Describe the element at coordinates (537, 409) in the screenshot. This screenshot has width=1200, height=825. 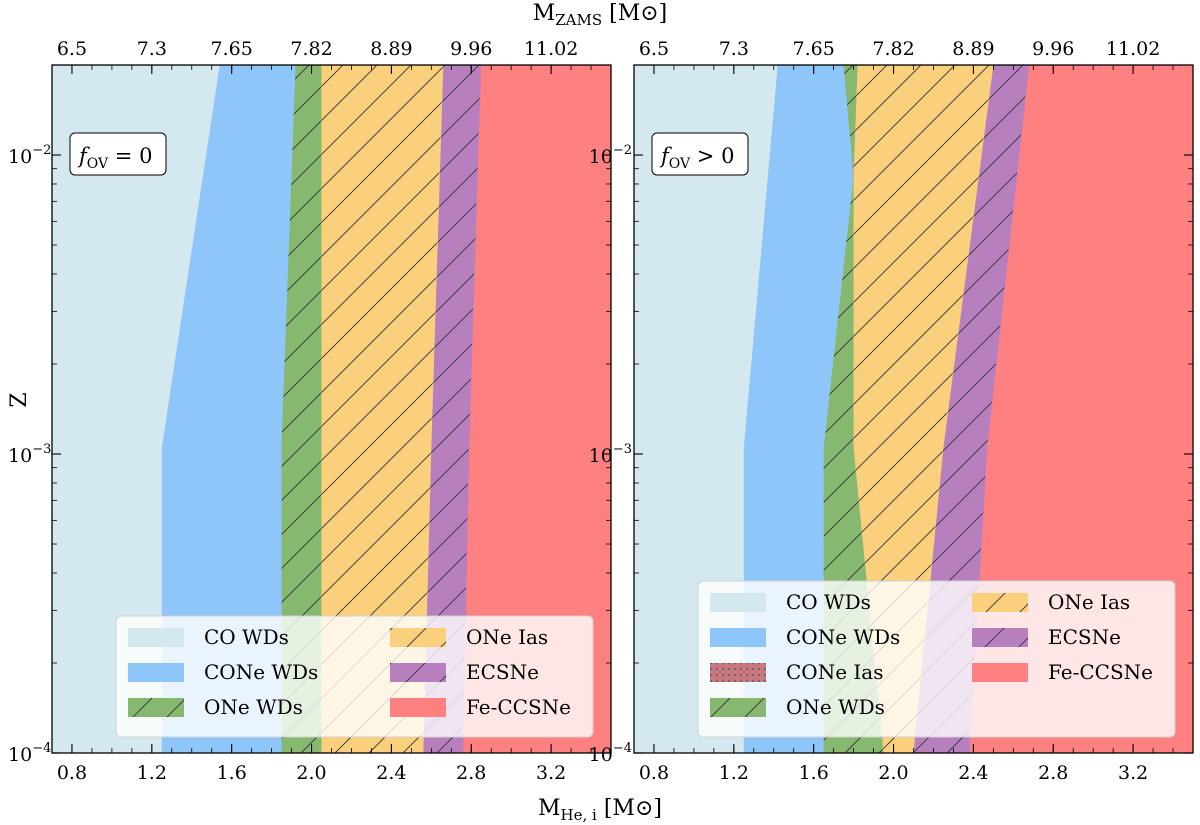
I see `region-fe-ccsne` at that location.